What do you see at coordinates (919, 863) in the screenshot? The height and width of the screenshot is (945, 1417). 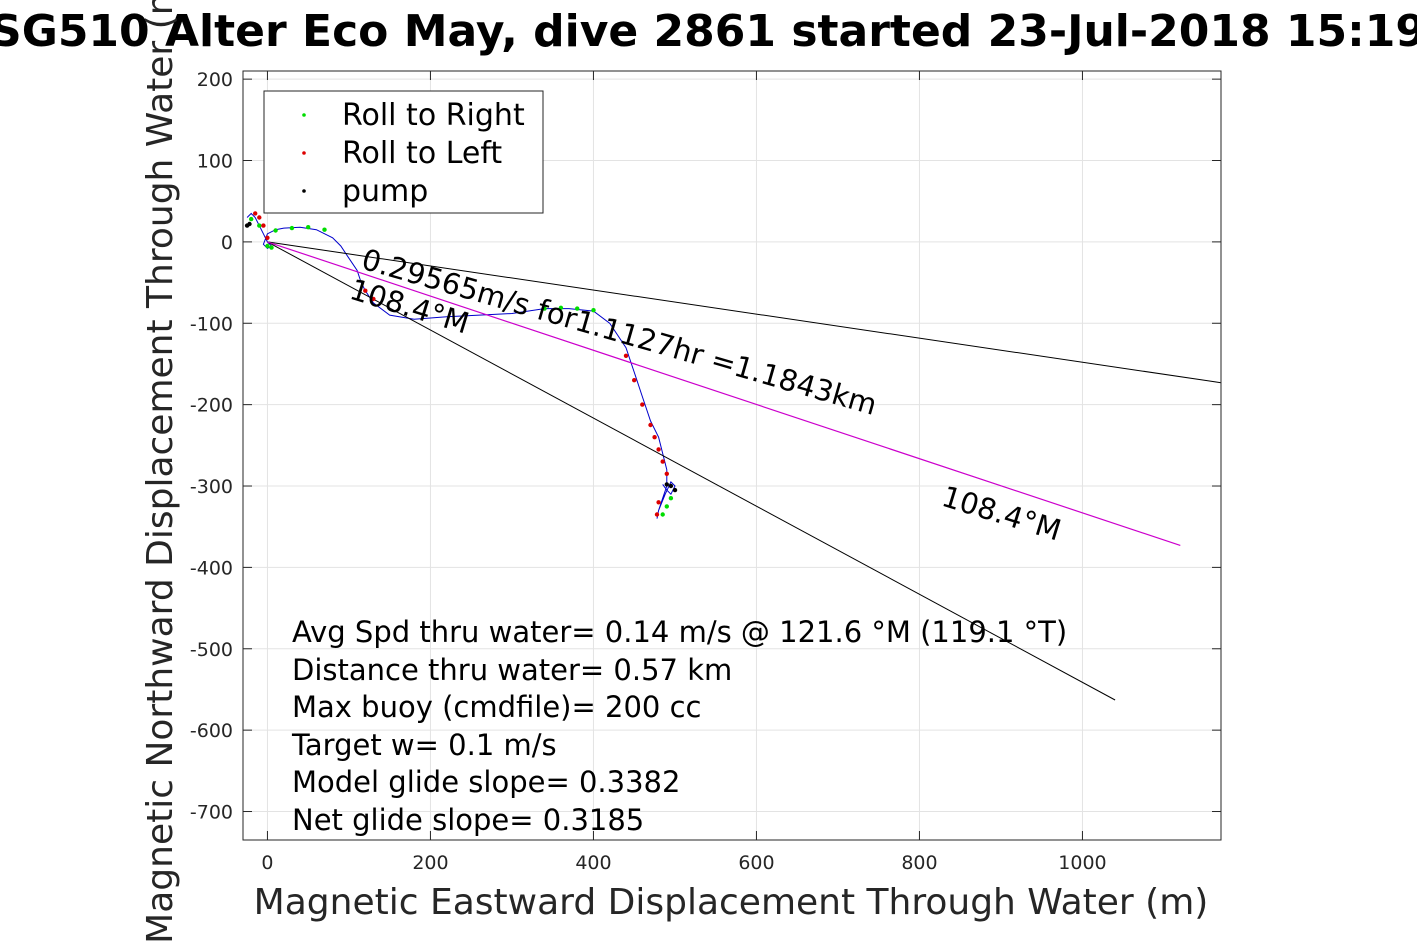 I see `x-tick-label: 800` at bounding box center [919, 863].